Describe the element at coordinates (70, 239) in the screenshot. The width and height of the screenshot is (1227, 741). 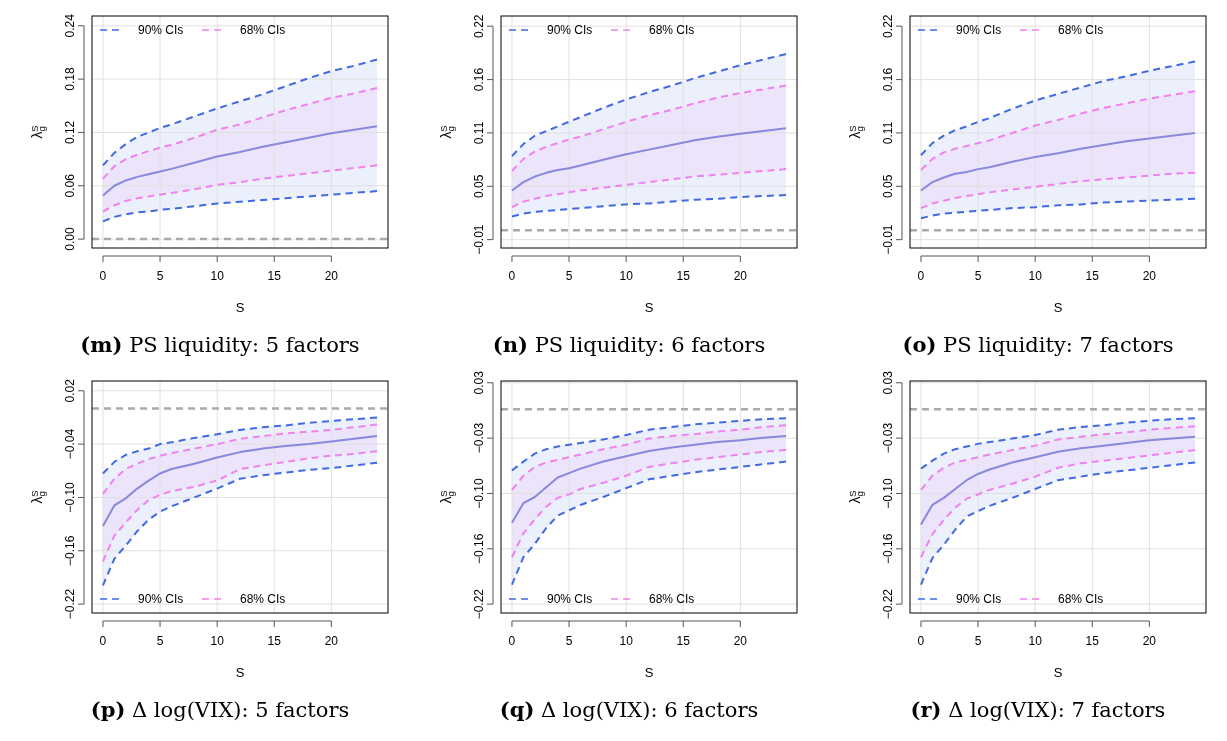
I see `y-tick-label: 0.00` at that location.